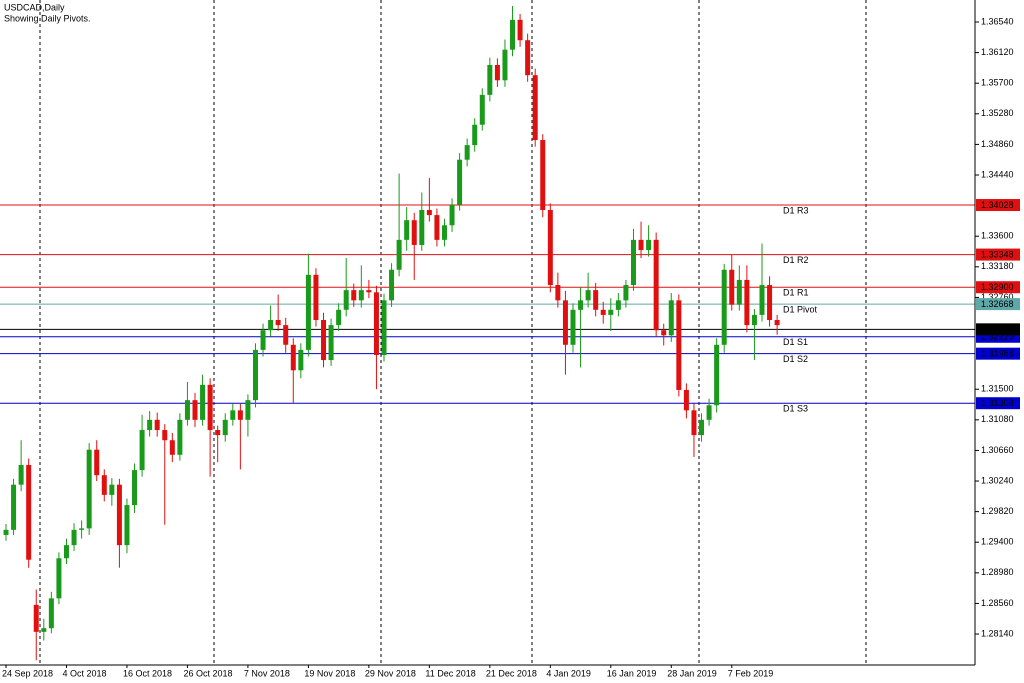 This screenshot has height=683, width=1024. What do you see at coordinates (34, 7) in the screenshot?
I see `chart-title: USDCAD,Daily` at bounding box center [34, 7].